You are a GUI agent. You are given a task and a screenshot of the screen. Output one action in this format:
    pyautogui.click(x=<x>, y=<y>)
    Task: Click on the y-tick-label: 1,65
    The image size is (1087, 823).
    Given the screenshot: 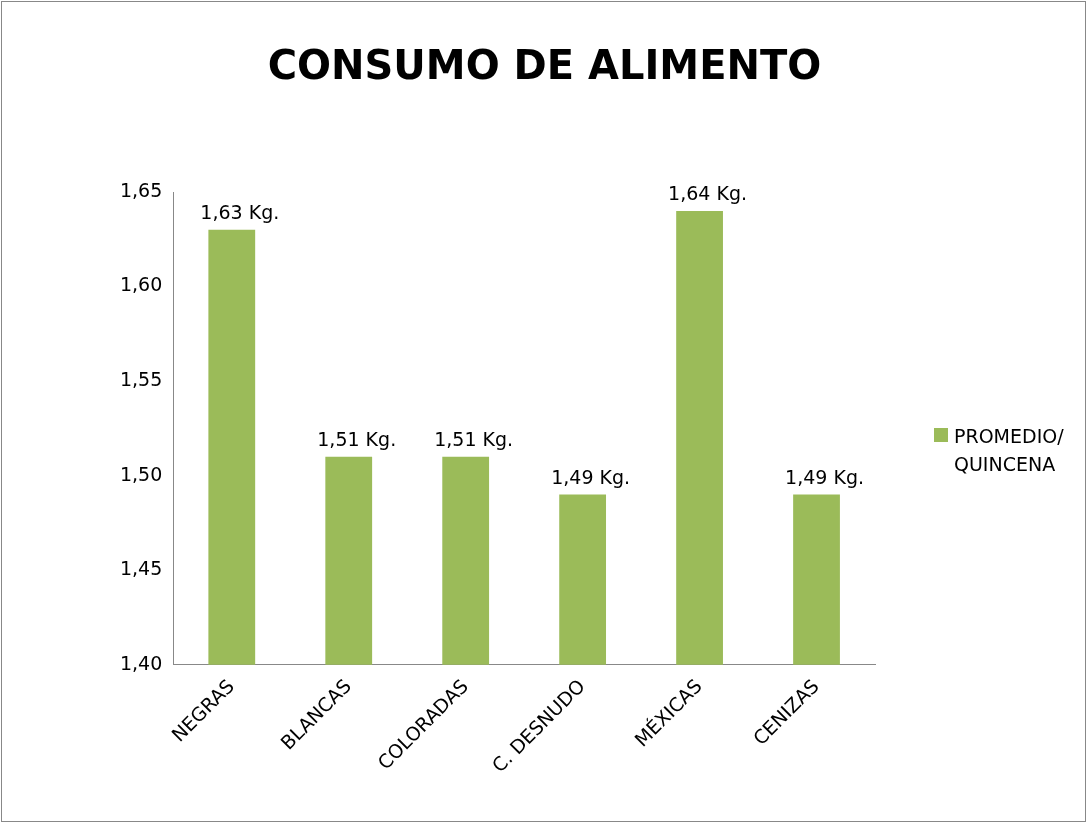 What is the action you would take?
    pyautogui.click(x=141, y=189)
    